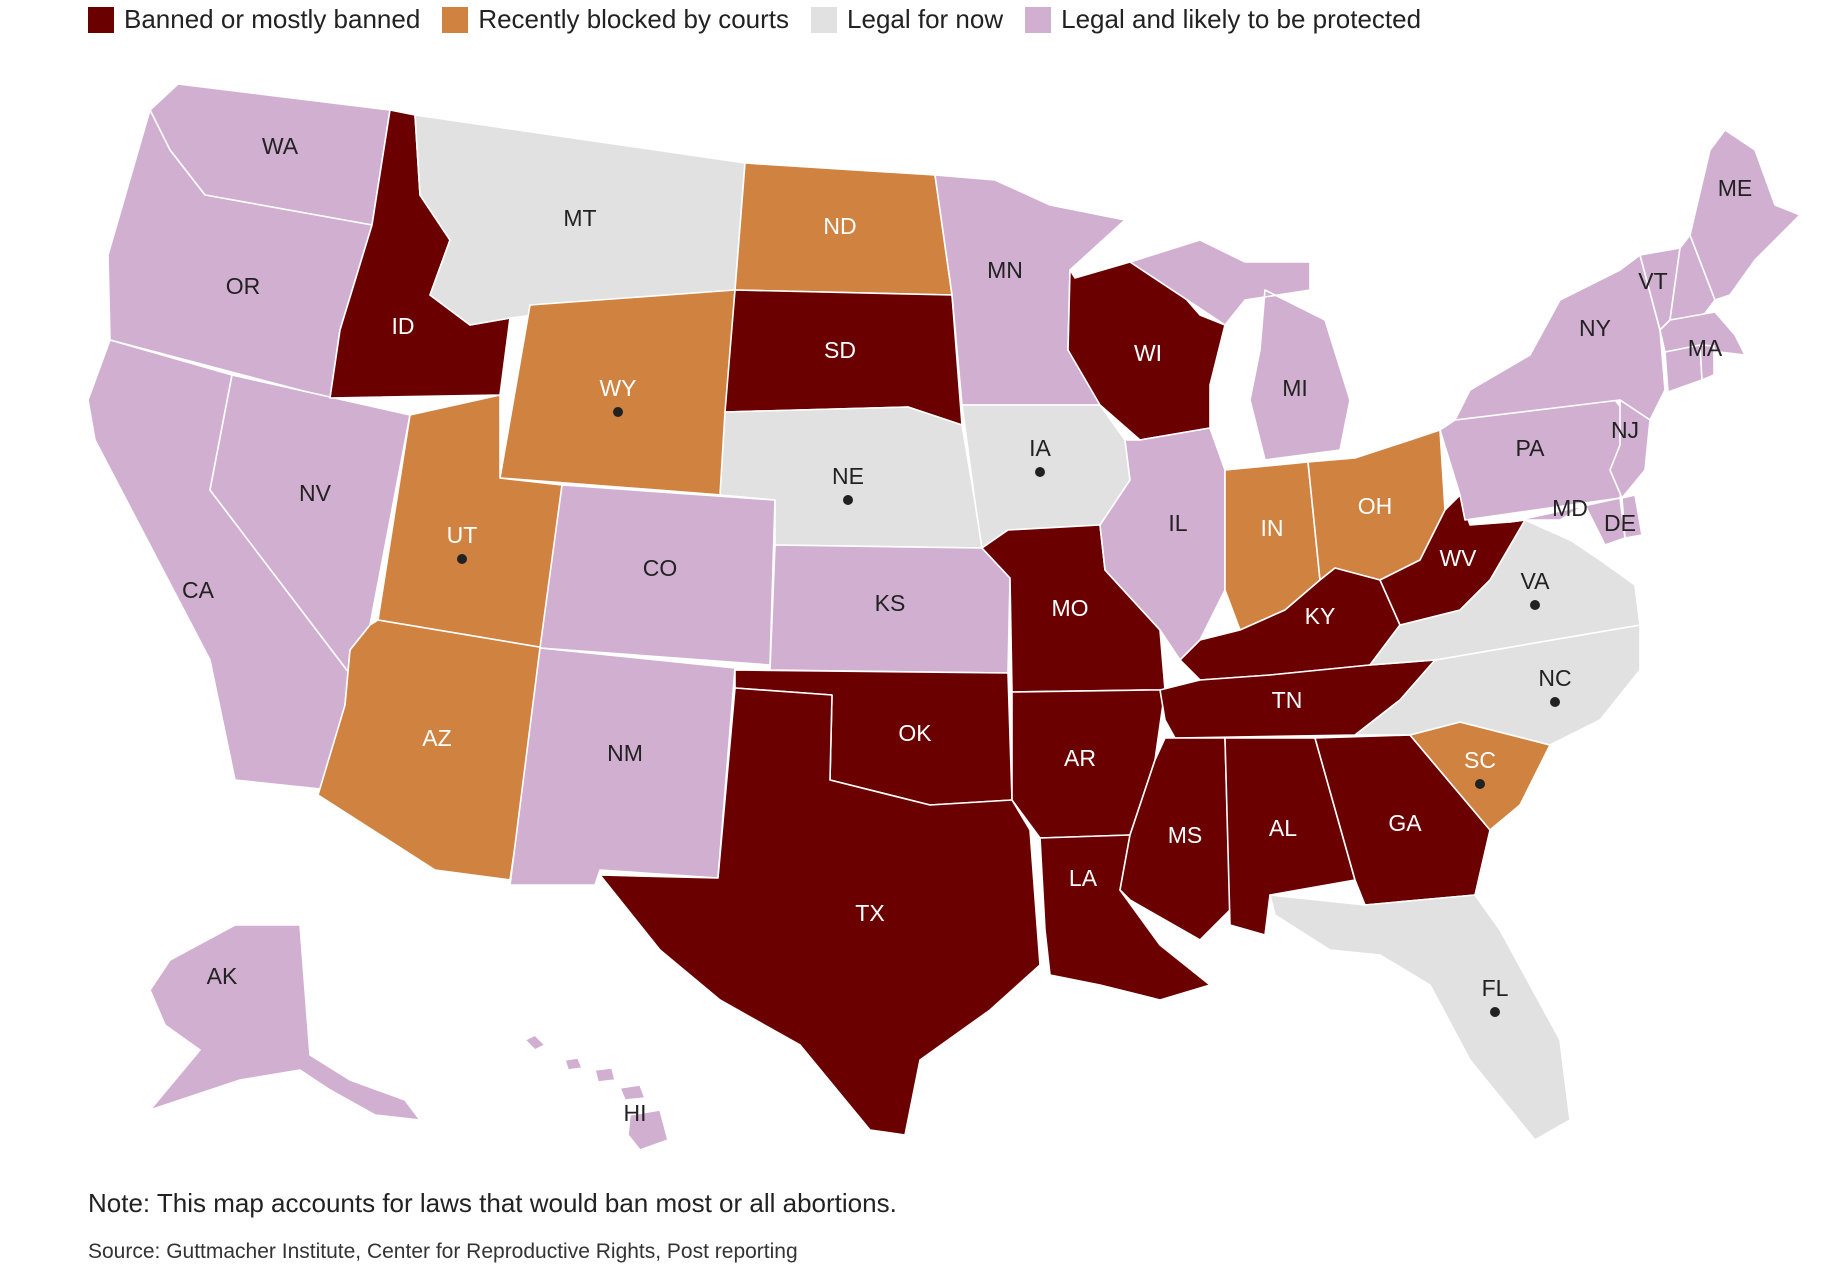 Image resolution: width=1822 pixels, height=1286 pixels. Describe the element at coordinates (462, 535) in the screenshot. I see `state-label-ut: UT` at that location.